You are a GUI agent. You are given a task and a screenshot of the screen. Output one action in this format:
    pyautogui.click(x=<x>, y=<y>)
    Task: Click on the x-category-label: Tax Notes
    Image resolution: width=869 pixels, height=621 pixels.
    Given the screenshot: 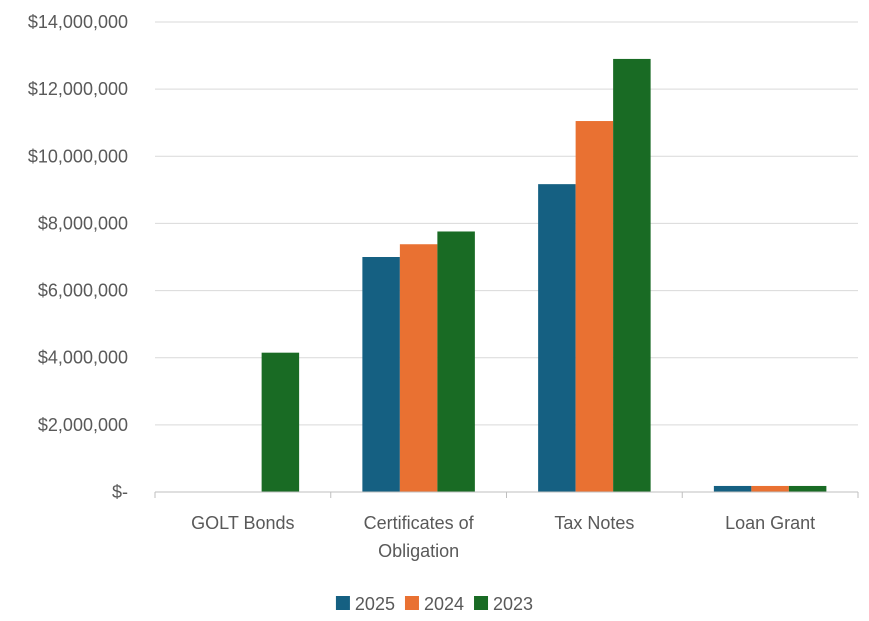 What is the action you would take?
    pyautogui.click(x=594, y=523)
    